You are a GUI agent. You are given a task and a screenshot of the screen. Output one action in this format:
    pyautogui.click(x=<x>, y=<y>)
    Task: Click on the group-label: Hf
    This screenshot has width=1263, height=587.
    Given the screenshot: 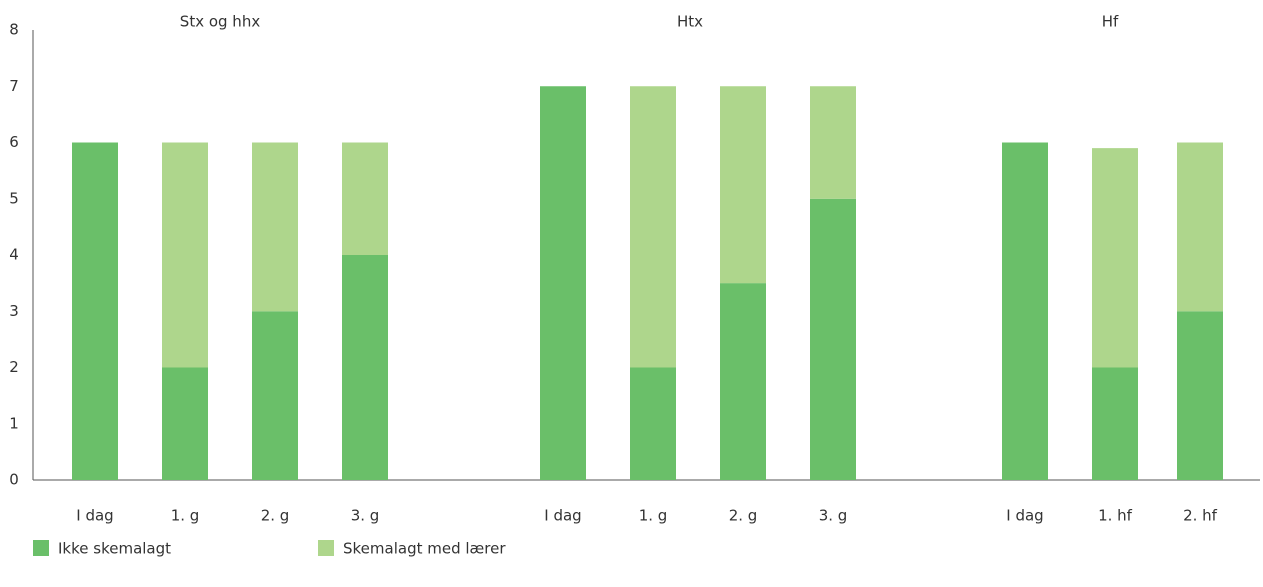 What is the action you would take?
    pyautogui.click(x=1110, y=22)
    